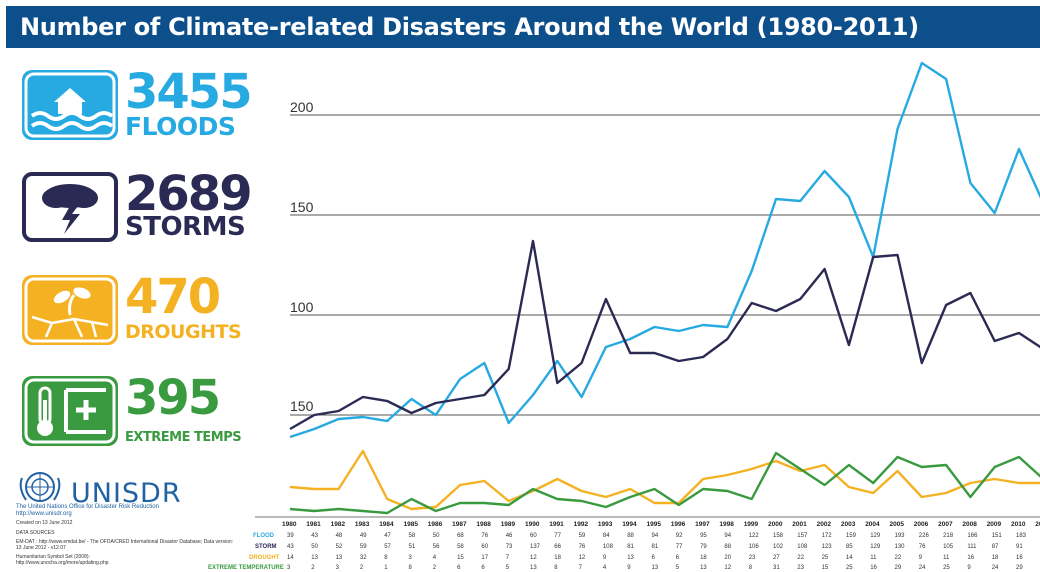 The image size is (1040, 572). What do you see at coordinates (556, 524) in the screenshot?
I see `x-tick-label: 1991` at bounding box center [556, 524].